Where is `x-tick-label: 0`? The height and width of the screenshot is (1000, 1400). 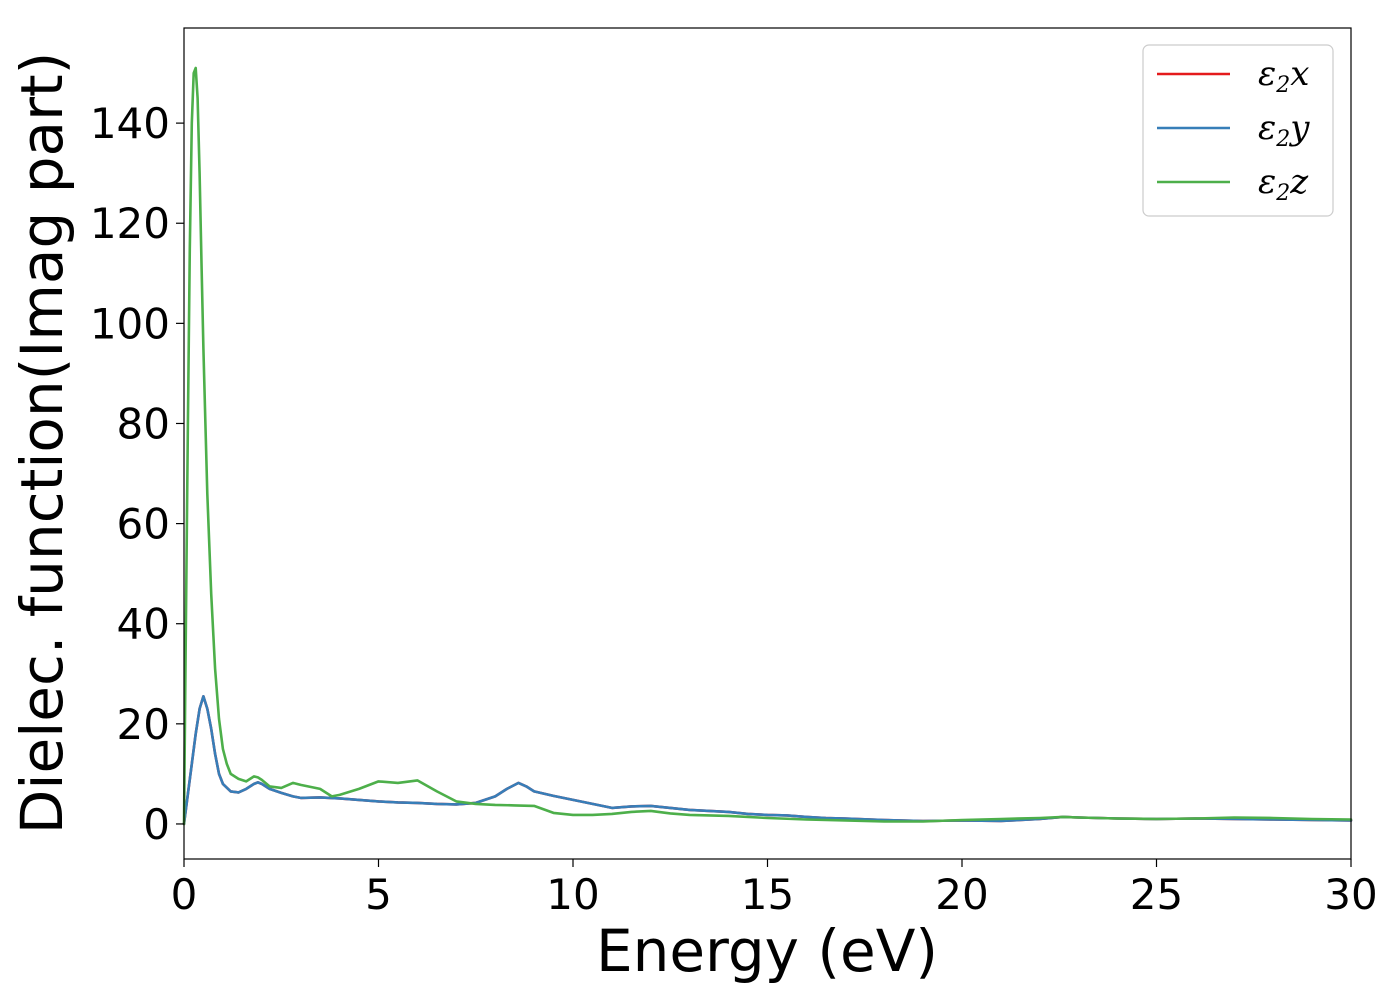 x-tick-label: 0 is located at coordinates (184, 894).